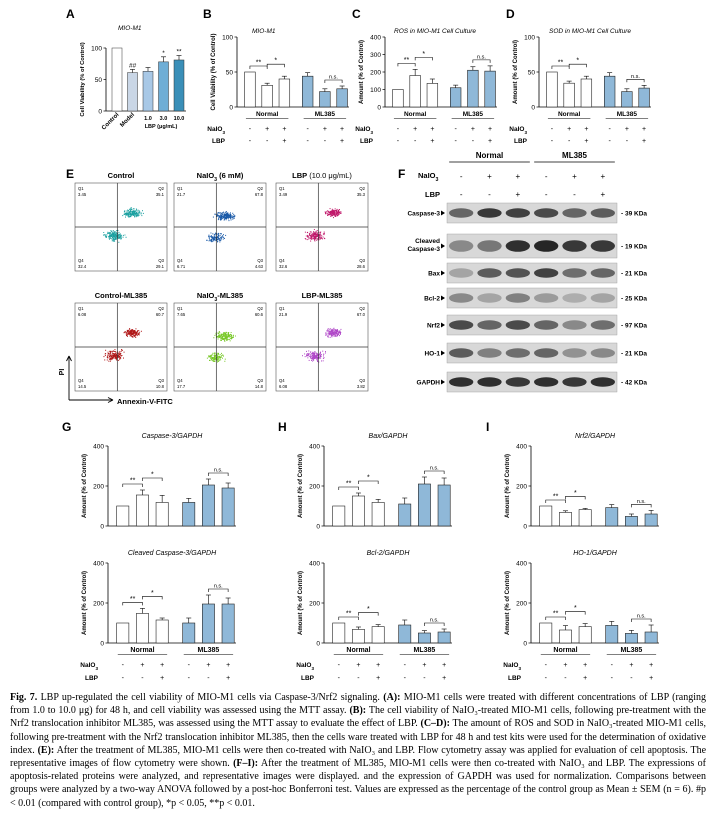 The height and width of the screenshot is (815, 716). What do you see at coordinates (610, 91) in the screenshot?
I see `bar-d3` at bounding box center [610, 91].